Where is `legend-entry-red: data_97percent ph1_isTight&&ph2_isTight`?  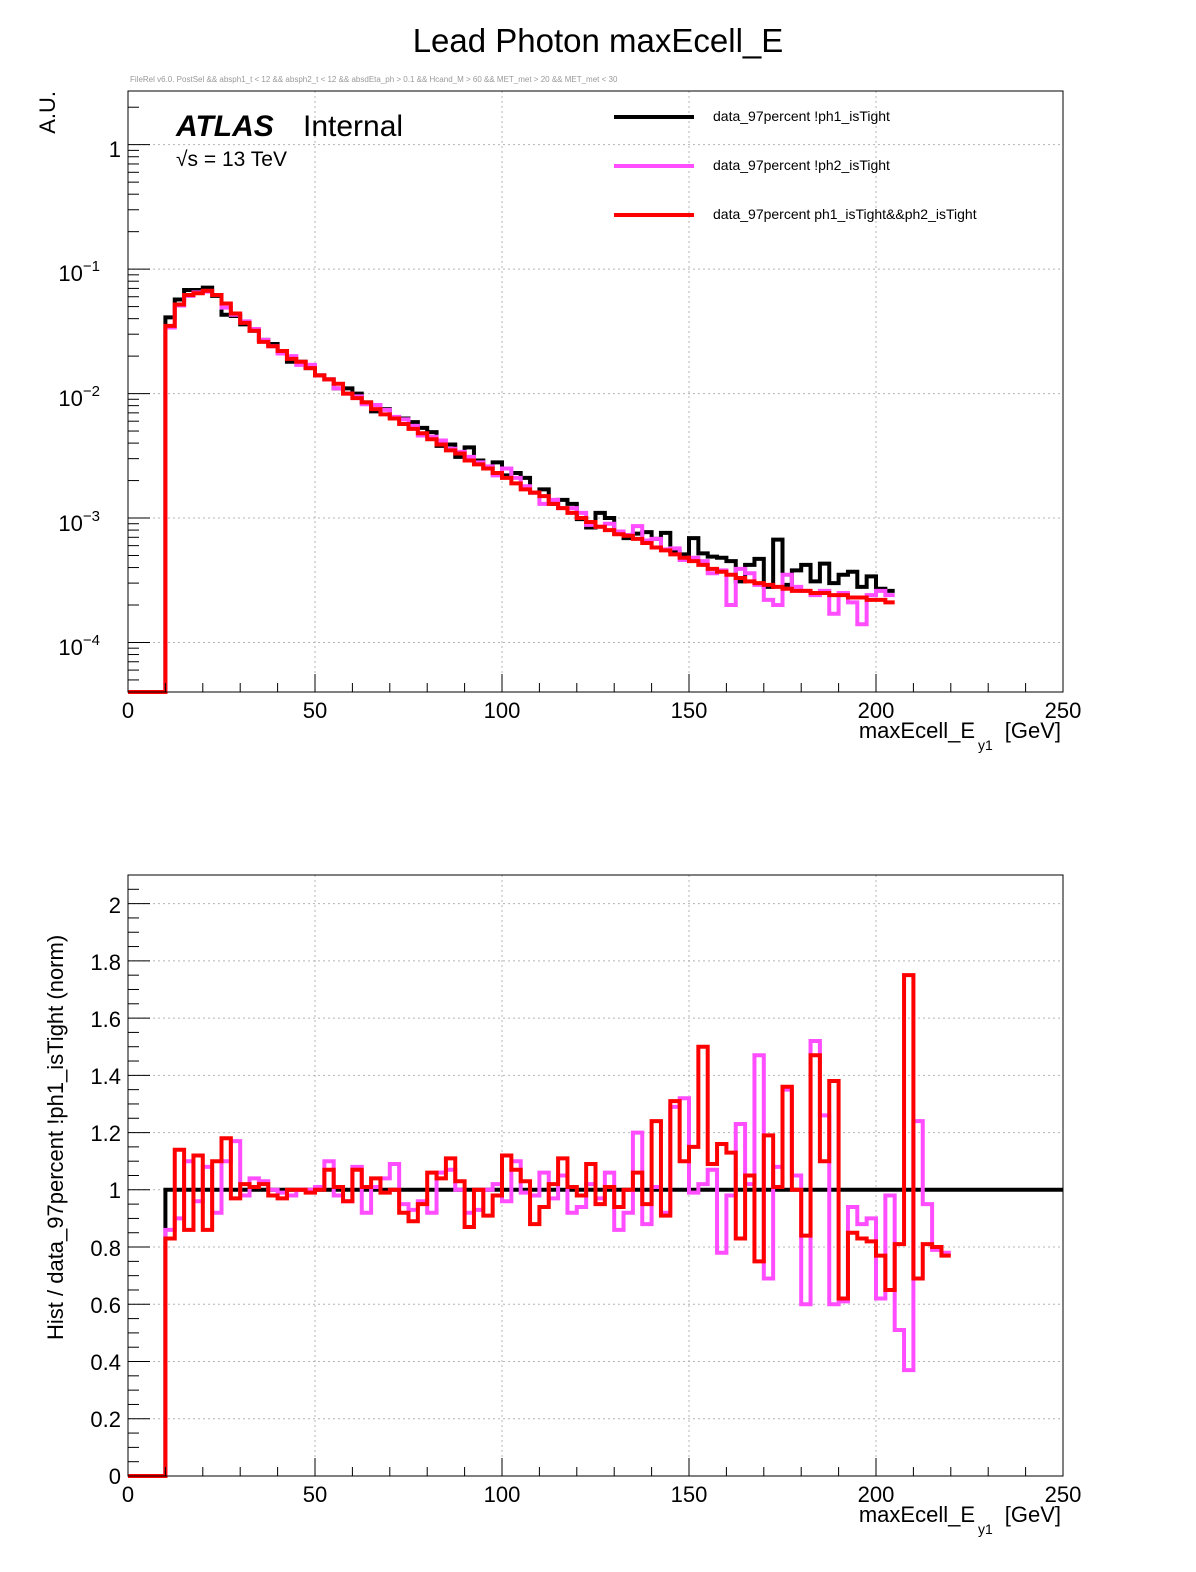 legend-entry-red: data_97percent ph1_isTight&&ph2_isTight is located at coordinates (845, 214).